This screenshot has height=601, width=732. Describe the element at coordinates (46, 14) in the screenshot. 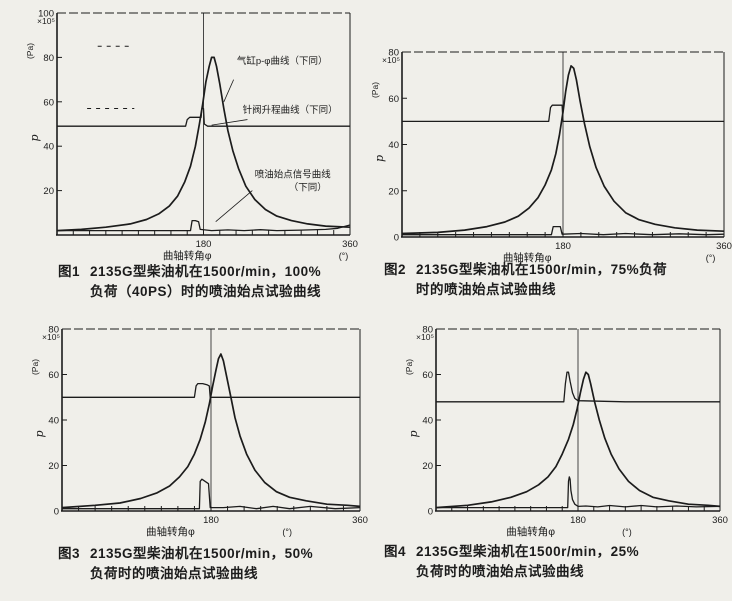

I see `y-tick-label: 100` at that location.